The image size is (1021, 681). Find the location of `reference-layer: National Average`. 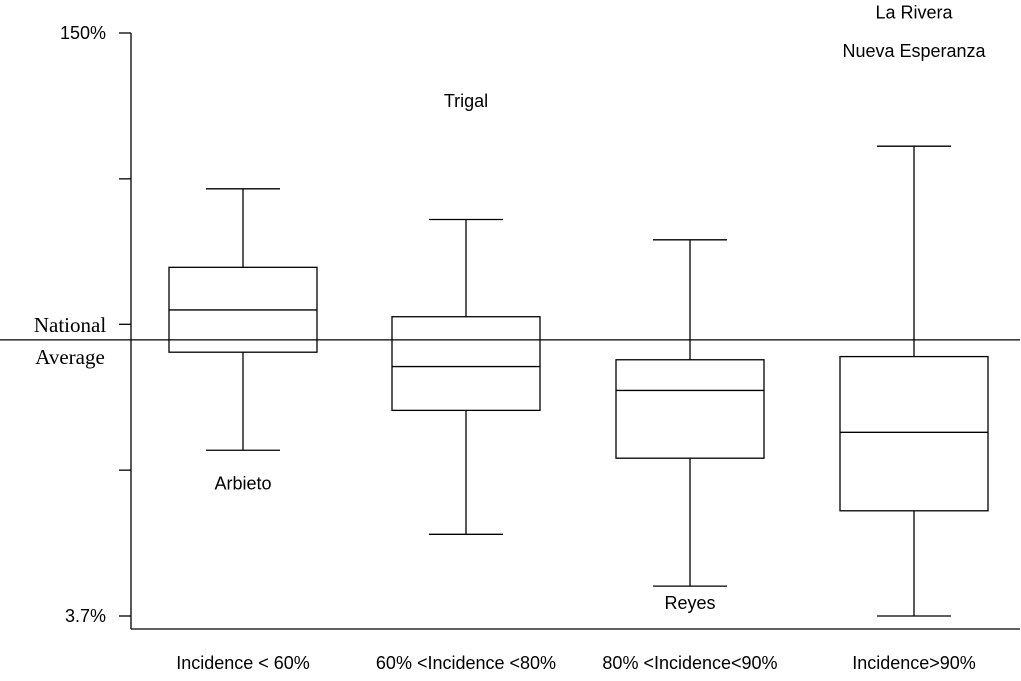

reference-layer: National Average is located at coordinates (510, 341).